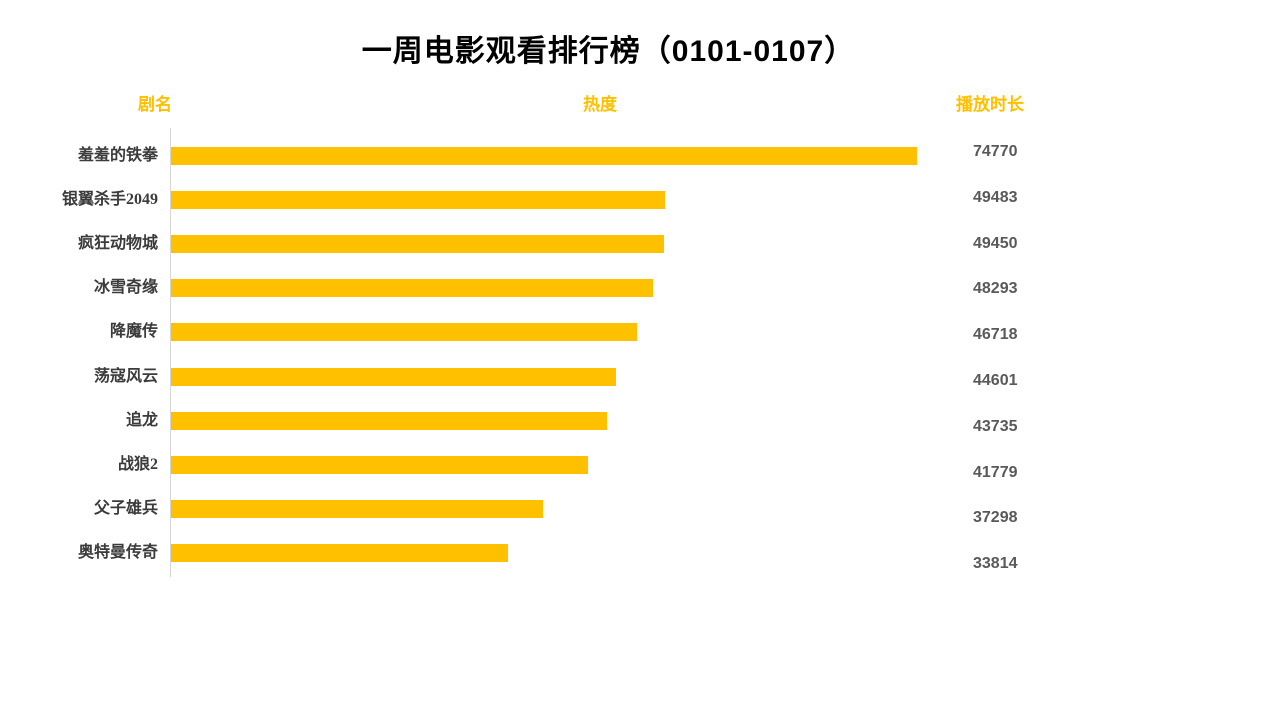  Describe the element at coordinates (109, 199) in the screenshot. I see `category-label: 银翼杀手2049` at that location.